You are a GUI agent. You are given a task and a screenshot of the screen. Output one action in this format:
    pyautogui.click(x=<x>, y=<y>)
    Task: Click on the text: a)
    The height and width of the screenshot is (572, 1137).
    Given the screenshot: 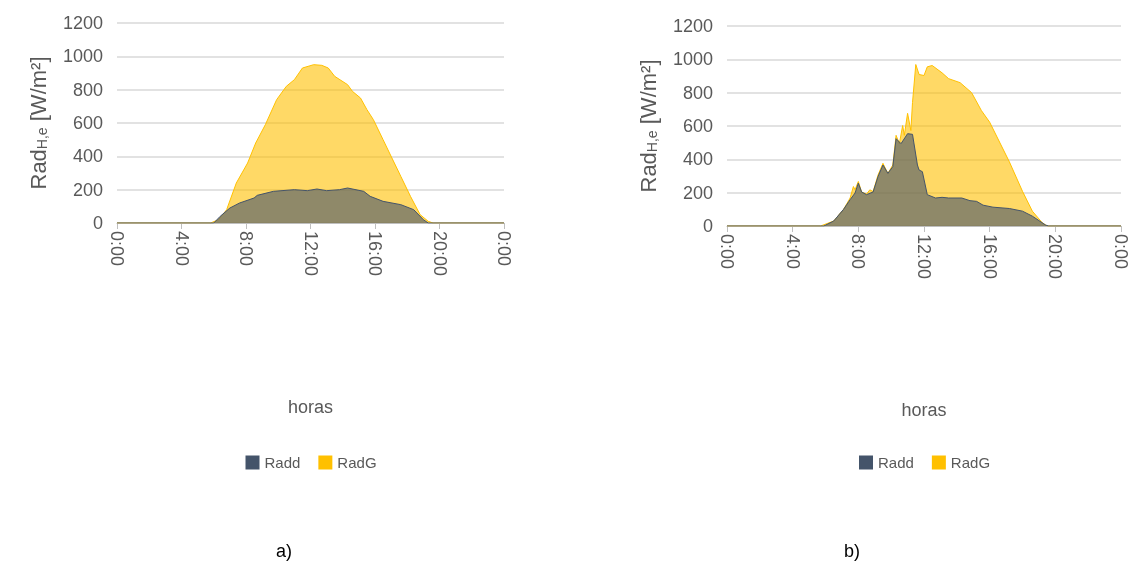 What is the action you would take?
    pyautogui.click(x=284, y=551)
    